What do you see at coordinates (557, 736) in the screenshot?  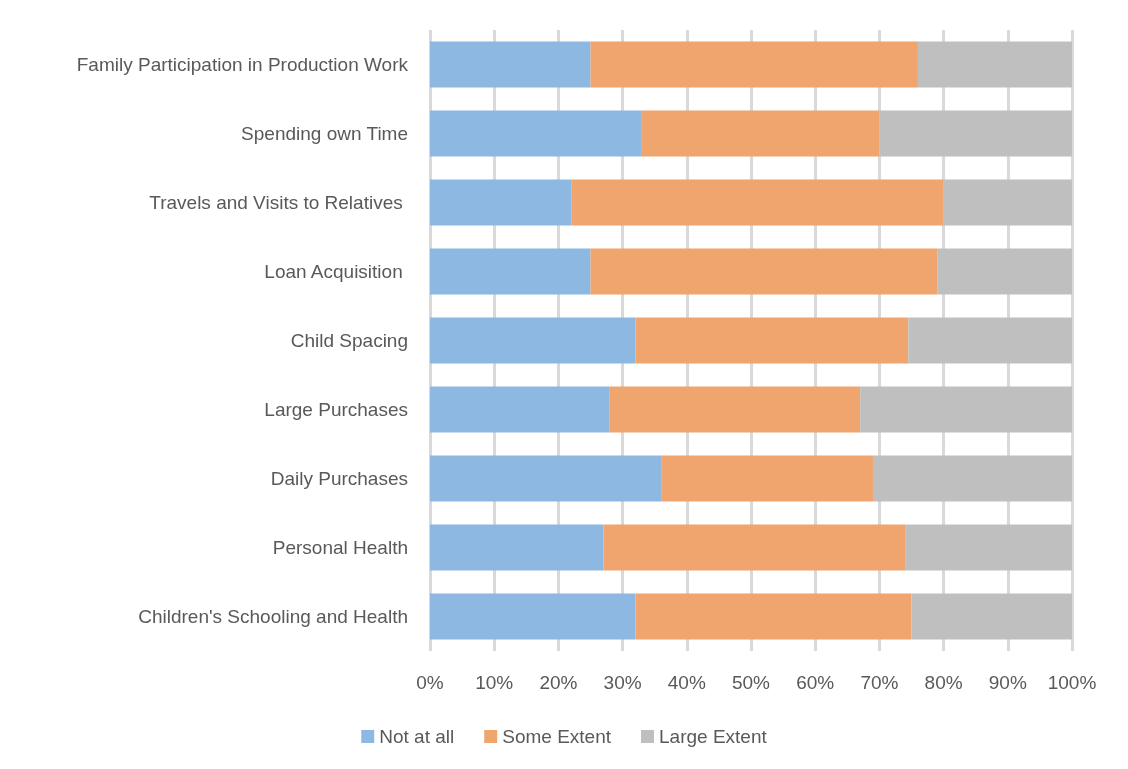 I see `legend-label: Some Extent` at bounding box center [557, 736].